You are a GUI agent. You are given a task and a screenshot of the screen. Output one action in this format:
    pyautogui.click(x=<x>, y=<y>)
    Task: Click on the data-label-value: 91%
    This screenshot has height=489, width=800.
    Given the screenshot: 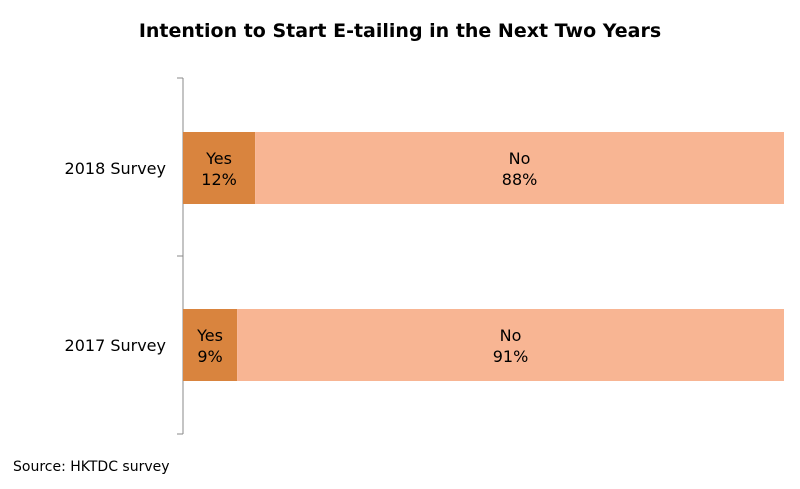 What is the action you would take?
    pyautogui.click(x=511, y=356)
    